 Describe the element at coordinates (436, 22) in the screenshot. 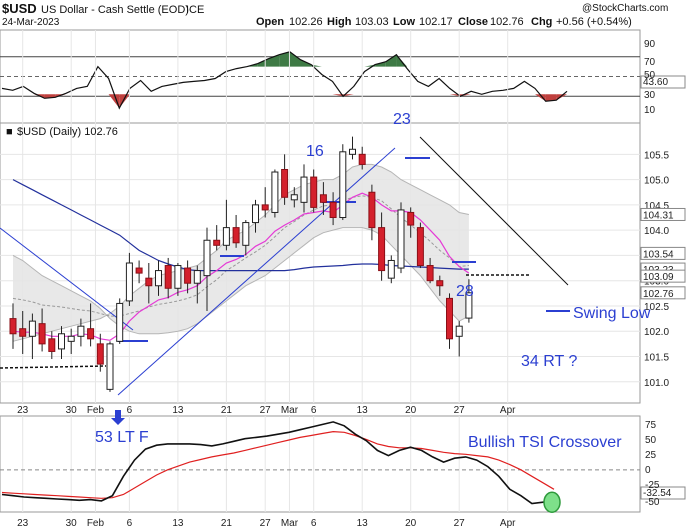

I see `low-value: 102.17` at that location.